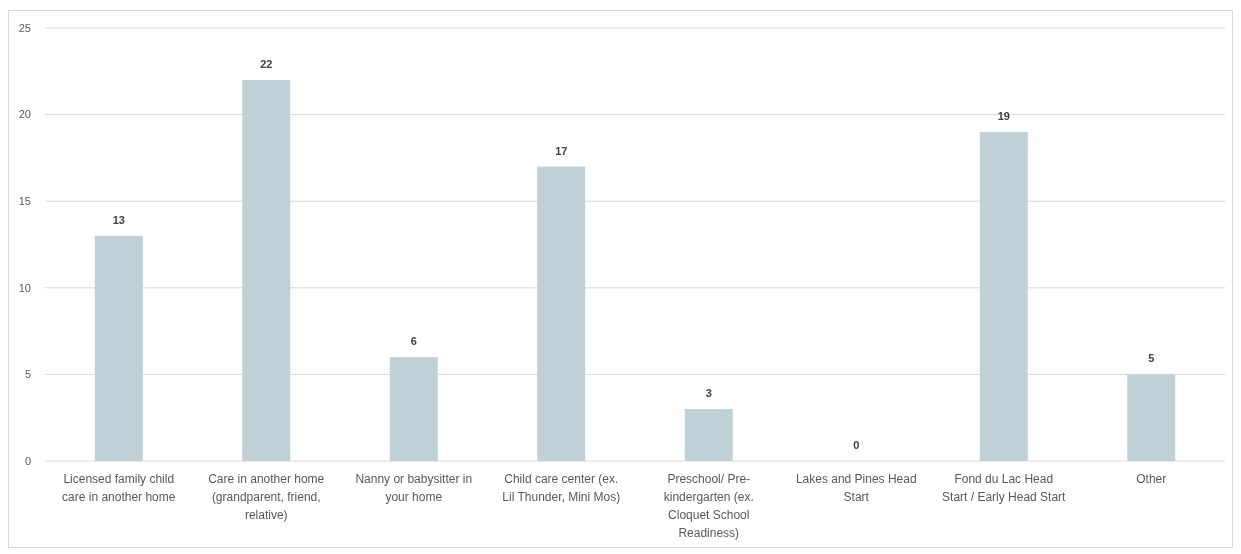 The image size is (1241, 554). What do you see at coordinates (1151, 358) in the screenshot?
I see `data-label: 5` at bounding box center [1151, 358].